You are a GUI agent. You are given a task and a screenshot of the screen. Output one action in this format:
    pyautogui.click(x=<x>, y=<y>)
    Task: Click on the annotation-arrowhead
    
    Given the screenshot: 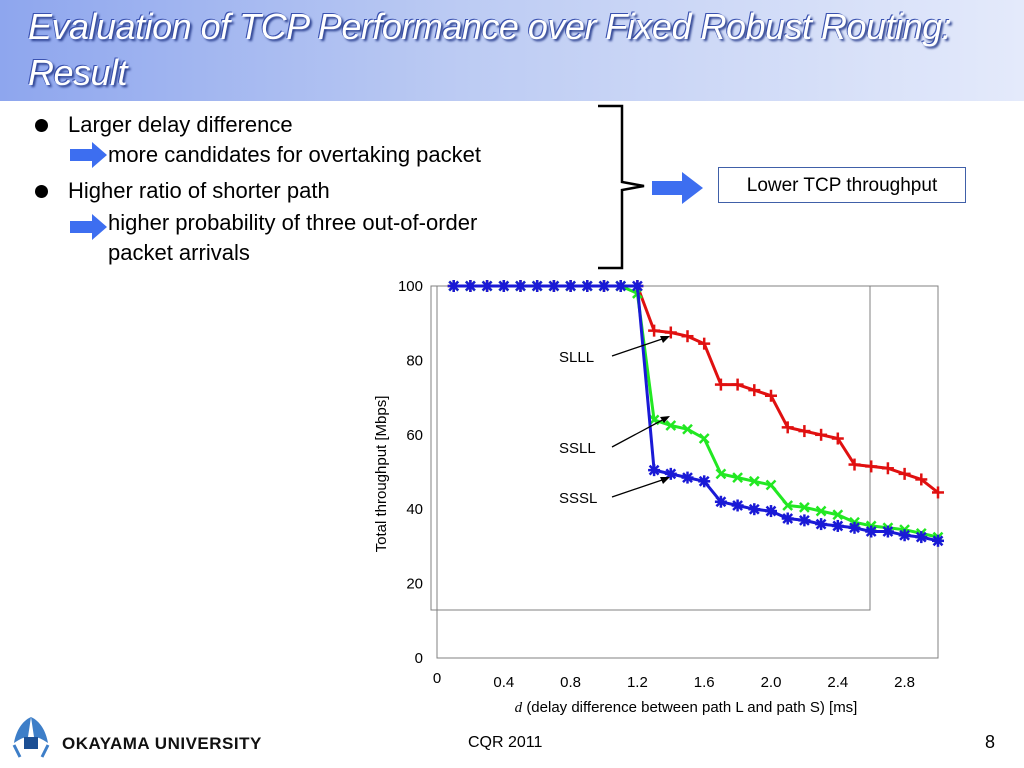 What is the action you would take?
    pyautogui.click(x=665, y=419)
    